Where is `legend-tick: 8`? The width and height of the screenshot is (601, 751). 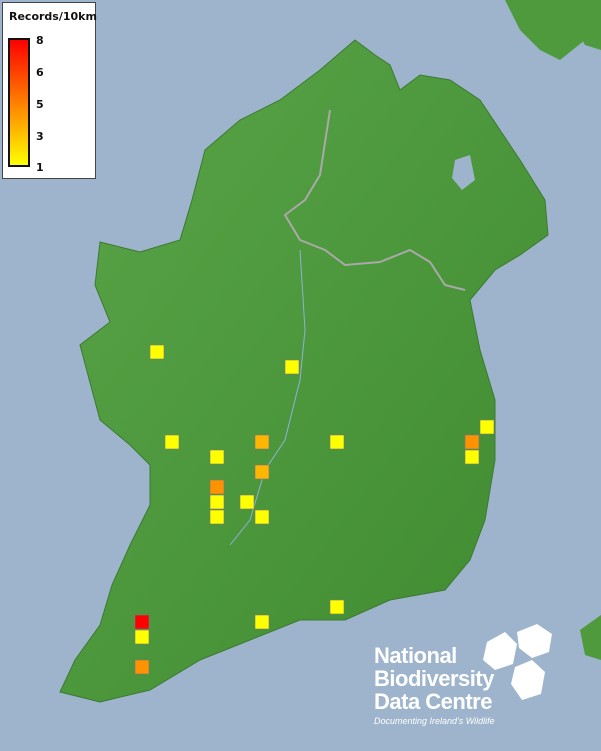 legend-tick: 8 is located at coordinates (40, 40).